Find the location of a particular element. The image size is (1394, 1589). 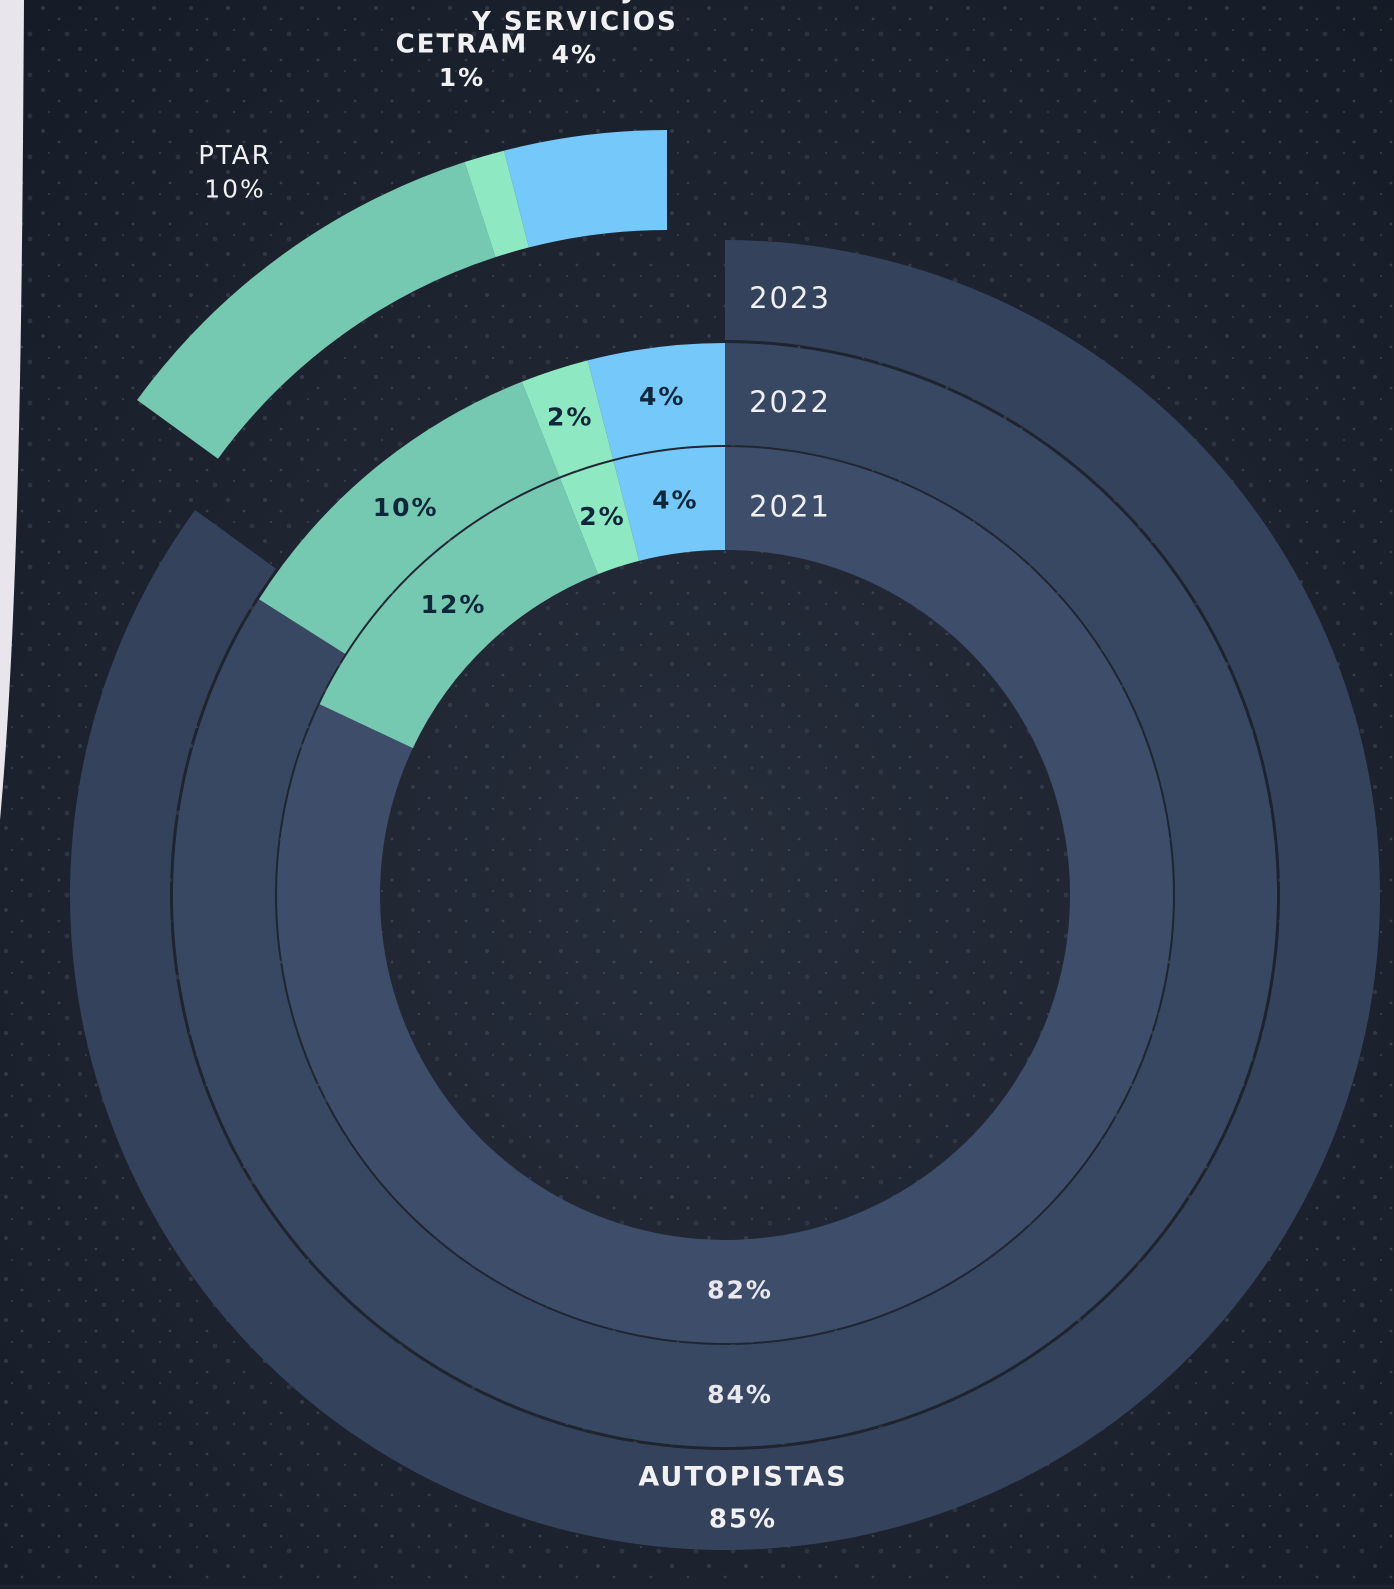

category-label-line: Y SERVICIOS is located at coordinates (574, 21).